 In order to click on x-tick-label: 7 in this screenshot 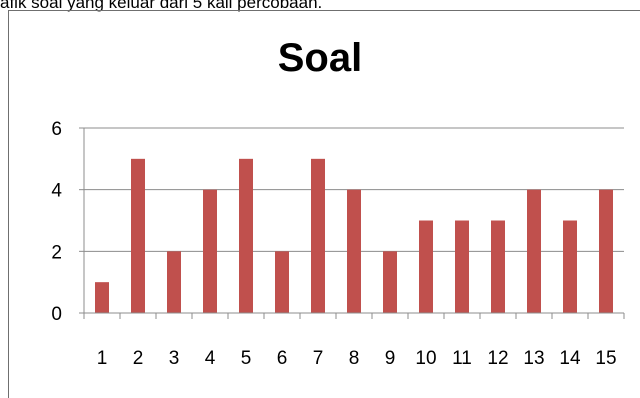, I will do `click(318, 358)`.